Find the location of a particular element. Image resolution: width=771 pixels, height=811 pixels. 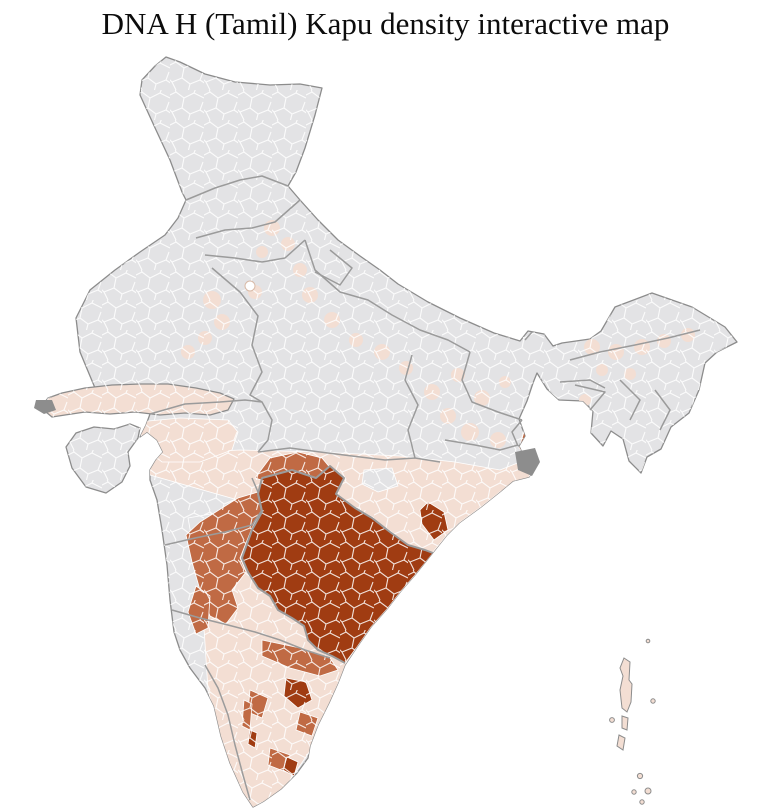

region-kutch-creek is located at coordinates (45, 407).